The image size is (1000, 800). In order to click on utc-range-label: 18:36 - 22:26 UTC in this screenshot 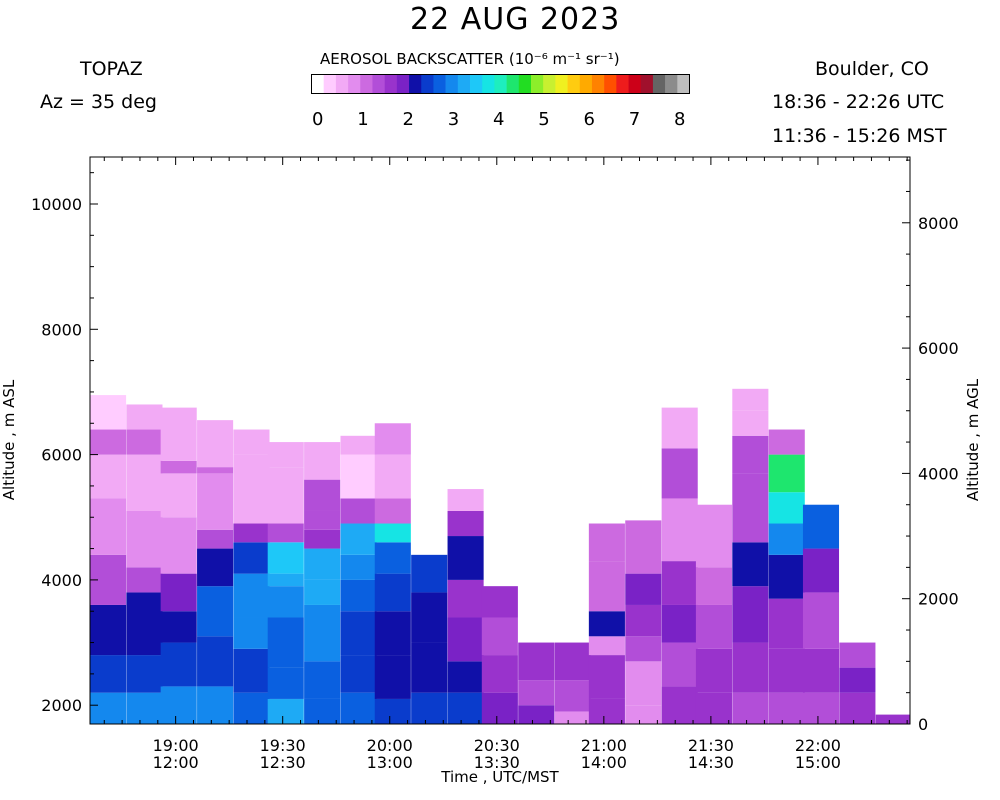, I will do `click(858, 102)`.